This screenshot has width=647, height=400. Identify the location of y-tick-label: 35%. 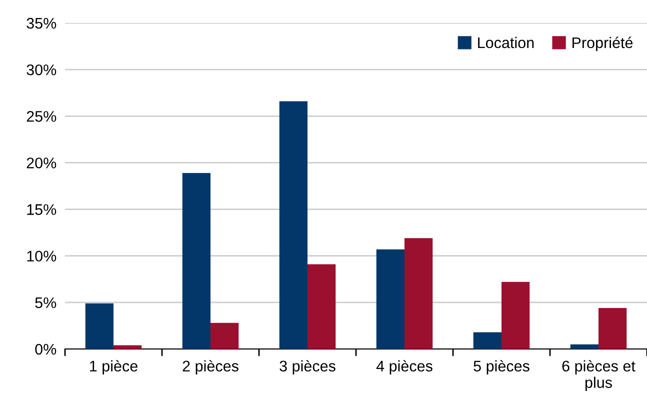
(41, 23).